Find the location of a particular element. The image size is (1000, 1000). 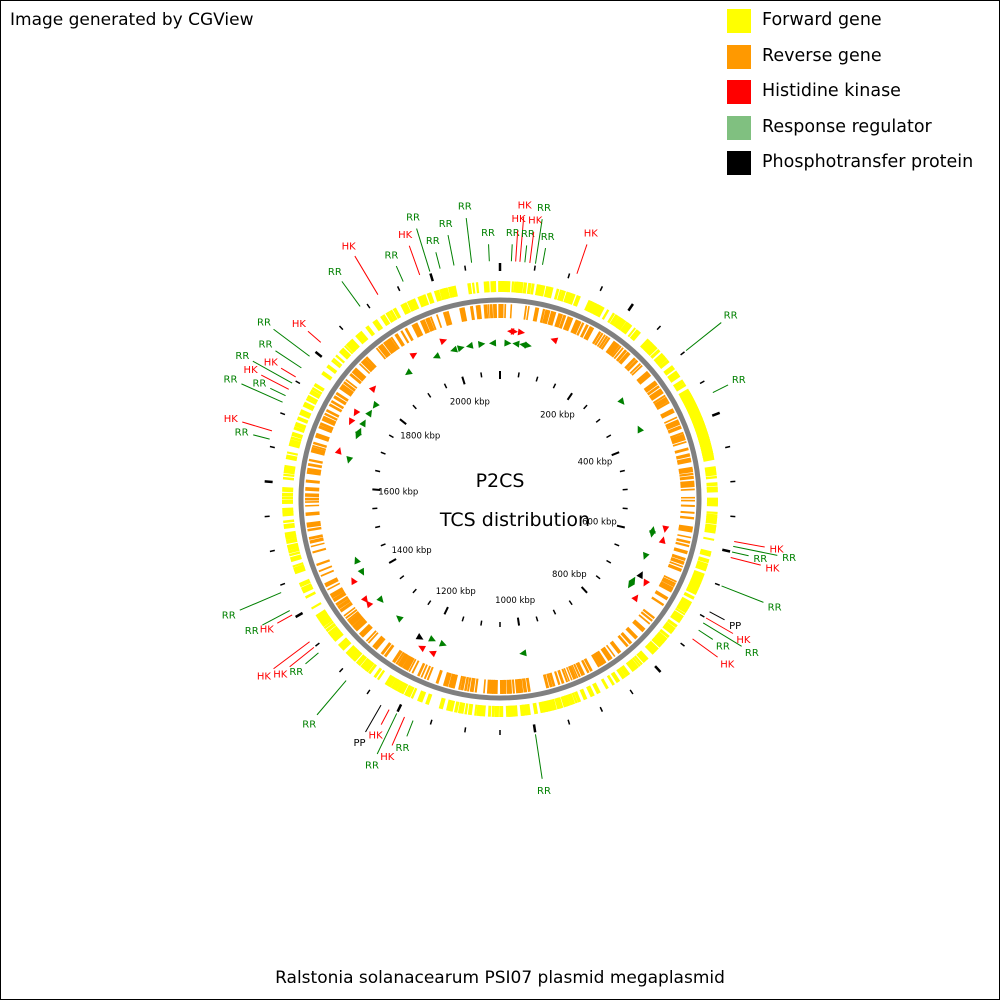

ruler-label: 1200 kbp is located at coordinates (456, 592).